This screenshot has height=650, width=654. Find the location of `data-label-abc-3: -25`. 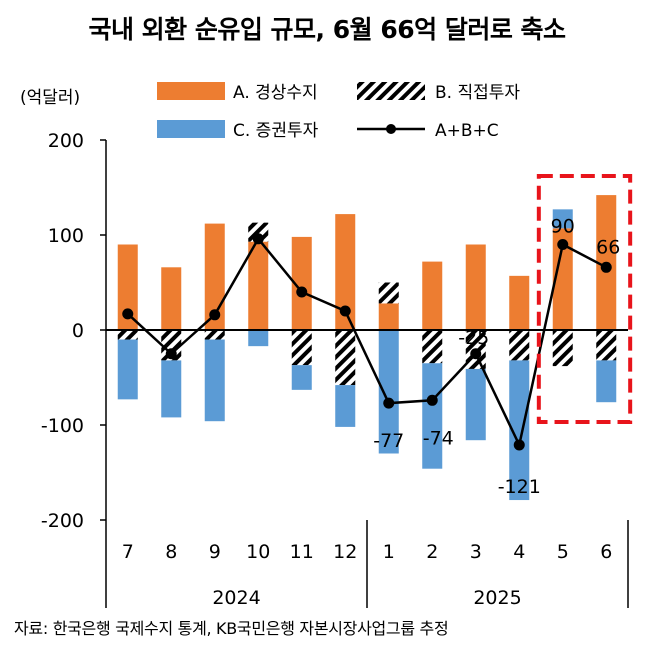

data-label-abc-3: -25 is located at coordinates (473, 338).